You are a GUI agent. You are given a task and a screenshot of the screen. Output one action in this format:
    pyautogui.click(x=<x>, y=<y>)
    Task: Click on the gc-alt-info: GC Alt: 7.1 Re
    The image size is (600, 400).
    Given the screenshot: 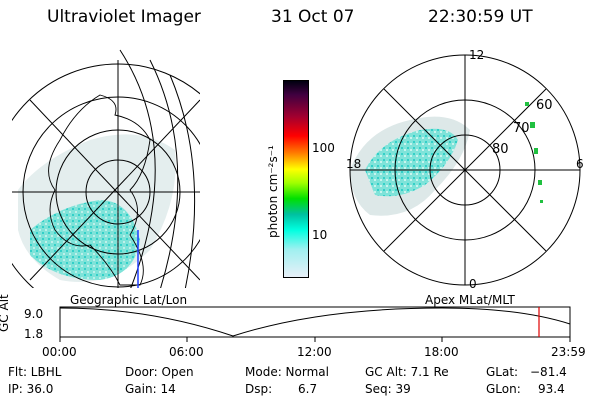 What is the action you would take?
    pyautogui.click(x=407, y=372)
    